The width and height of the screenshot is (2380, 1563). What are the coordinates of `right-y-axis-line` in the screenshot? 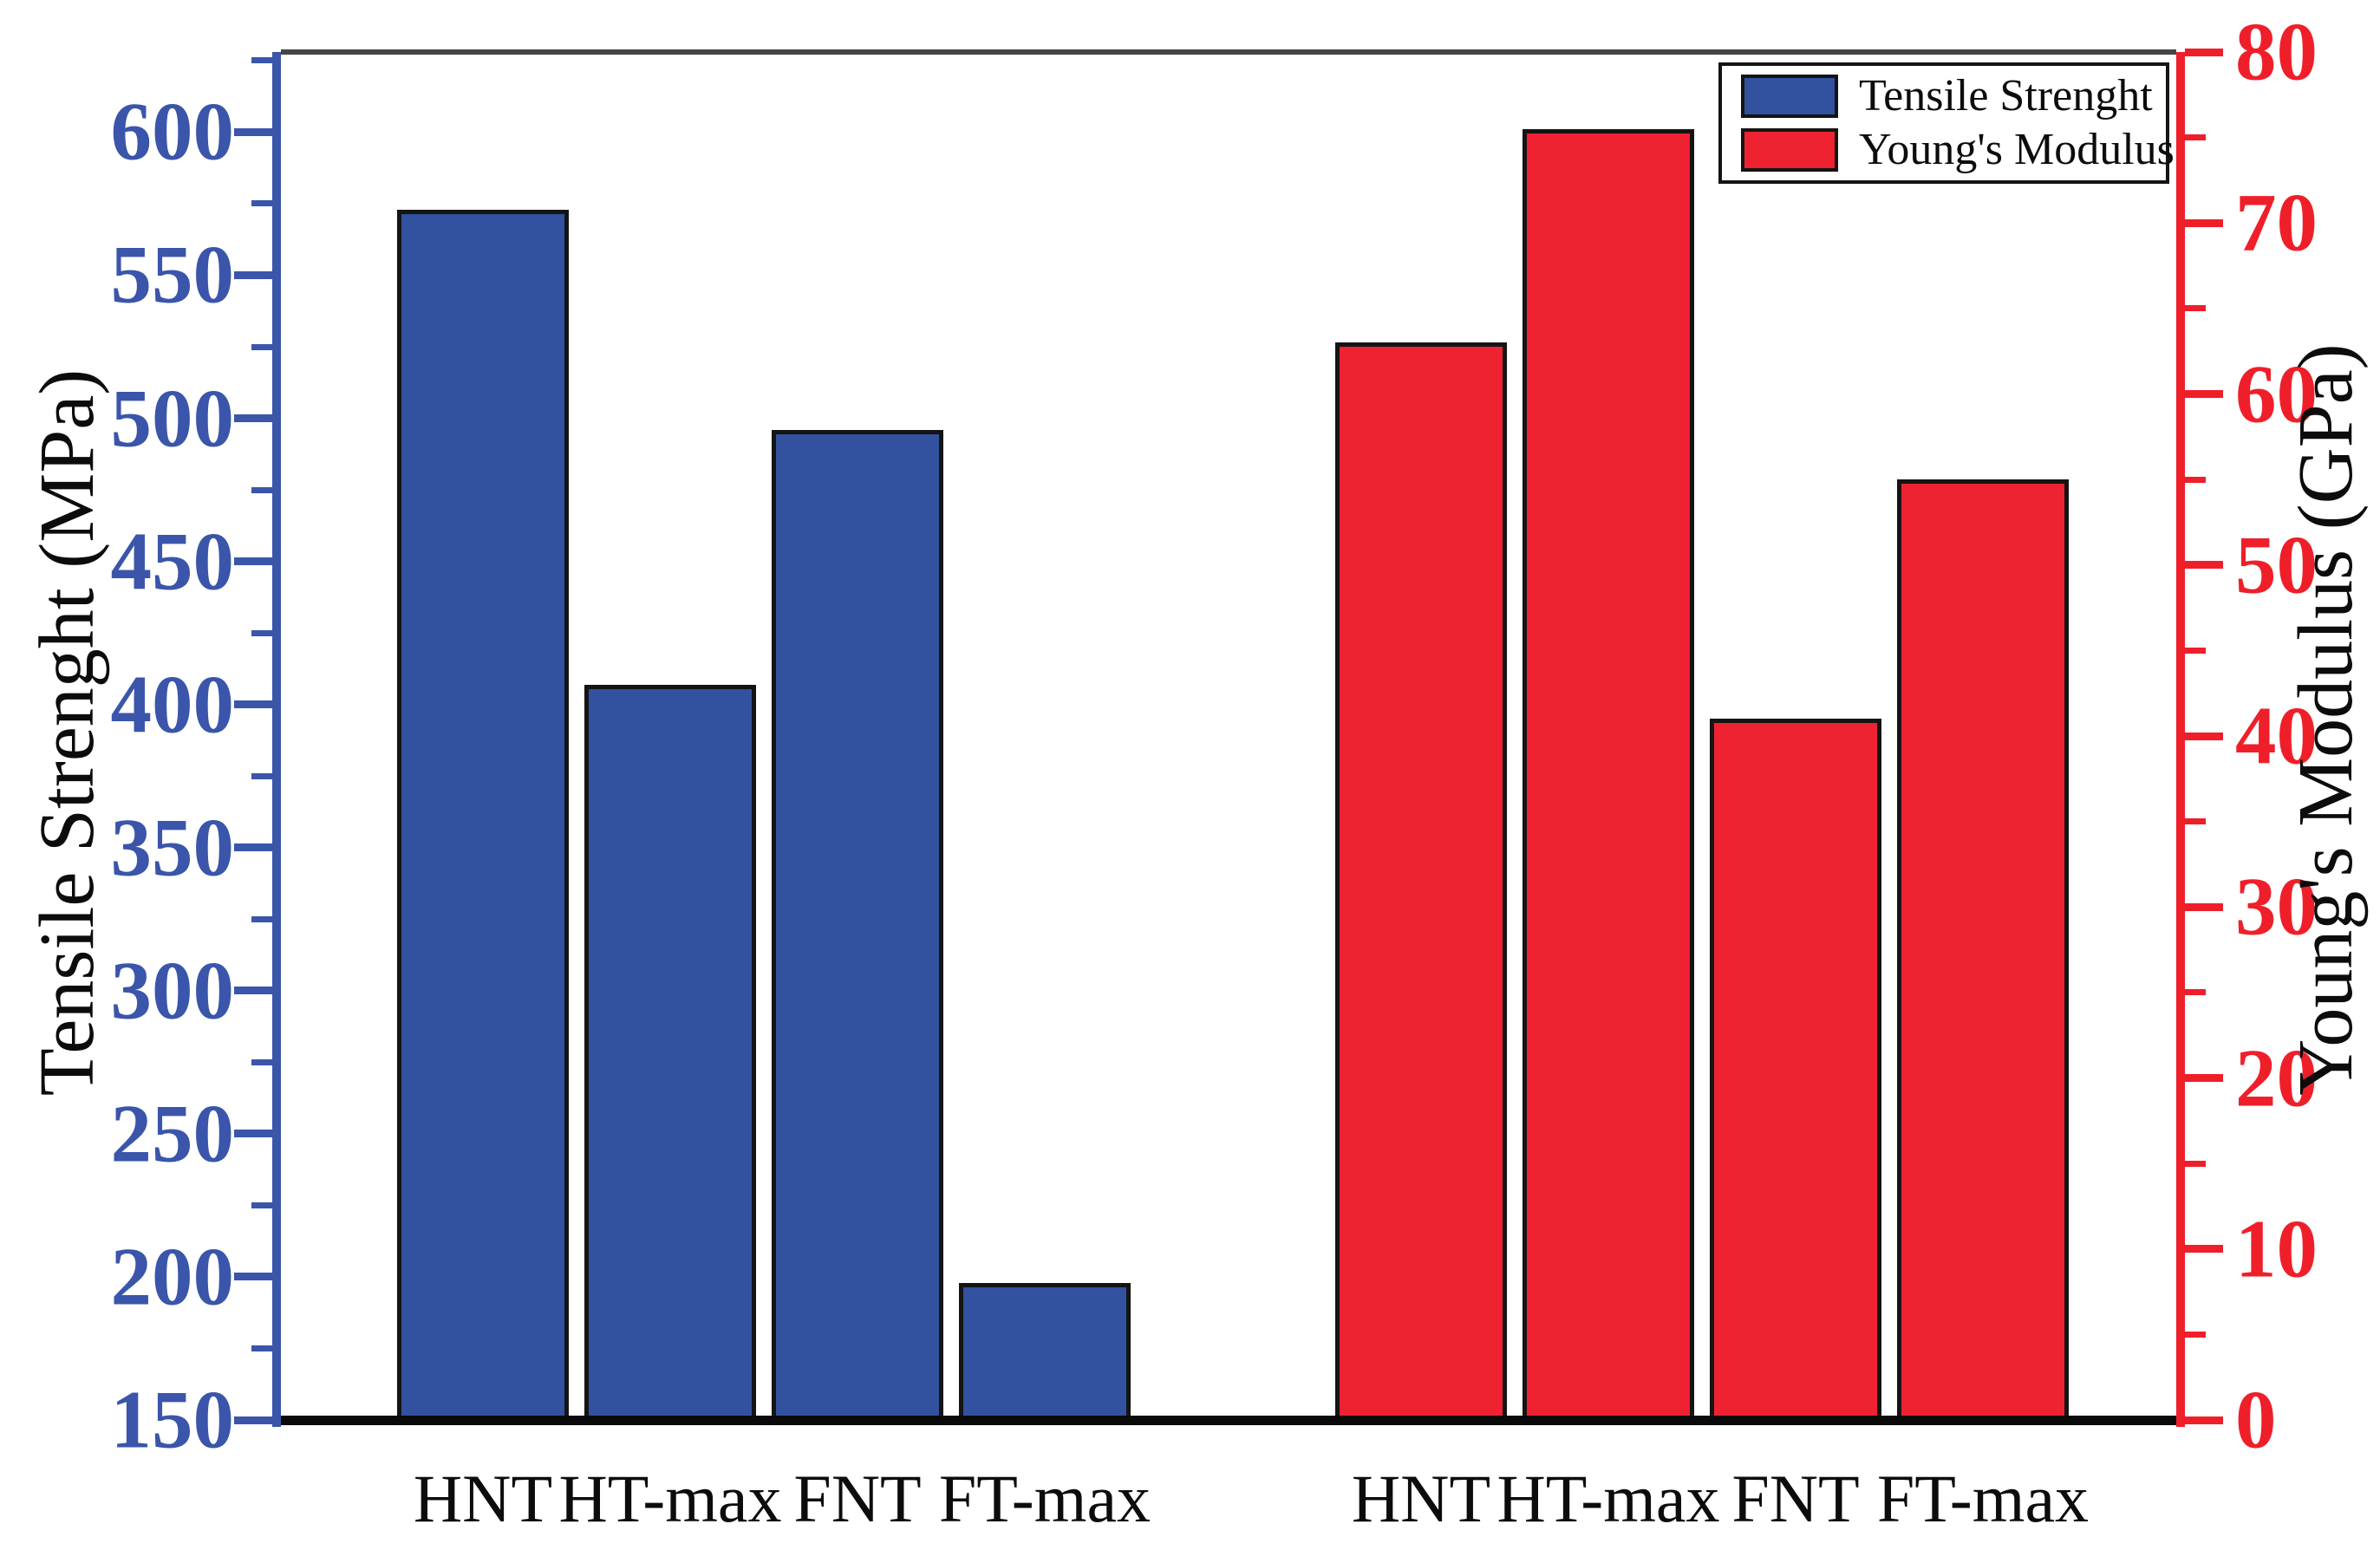 It's located at (2180, 739).